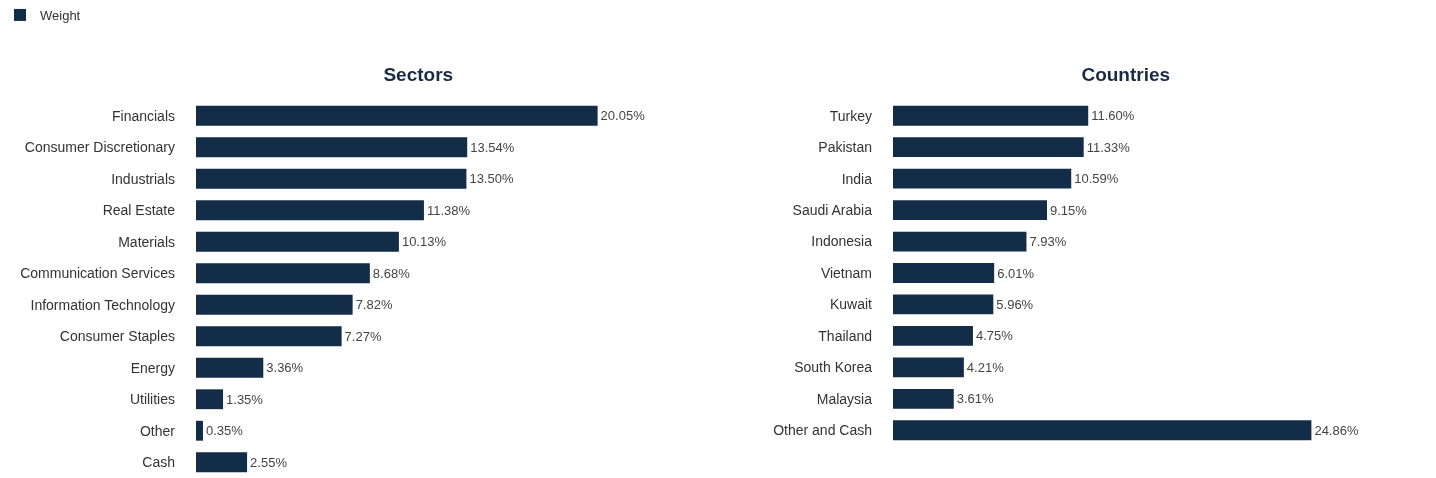 The image size is (1436, 478). Describe the element at coordinates (157, 430) in the screenshot. I see `y-tick-label: Other` at that location.